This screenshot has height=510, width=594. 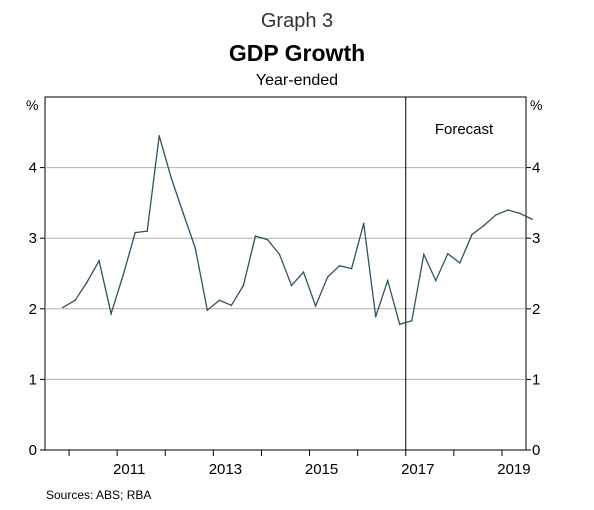 I want to click on data-point-2013-Q2, so click(x=219, y=300).